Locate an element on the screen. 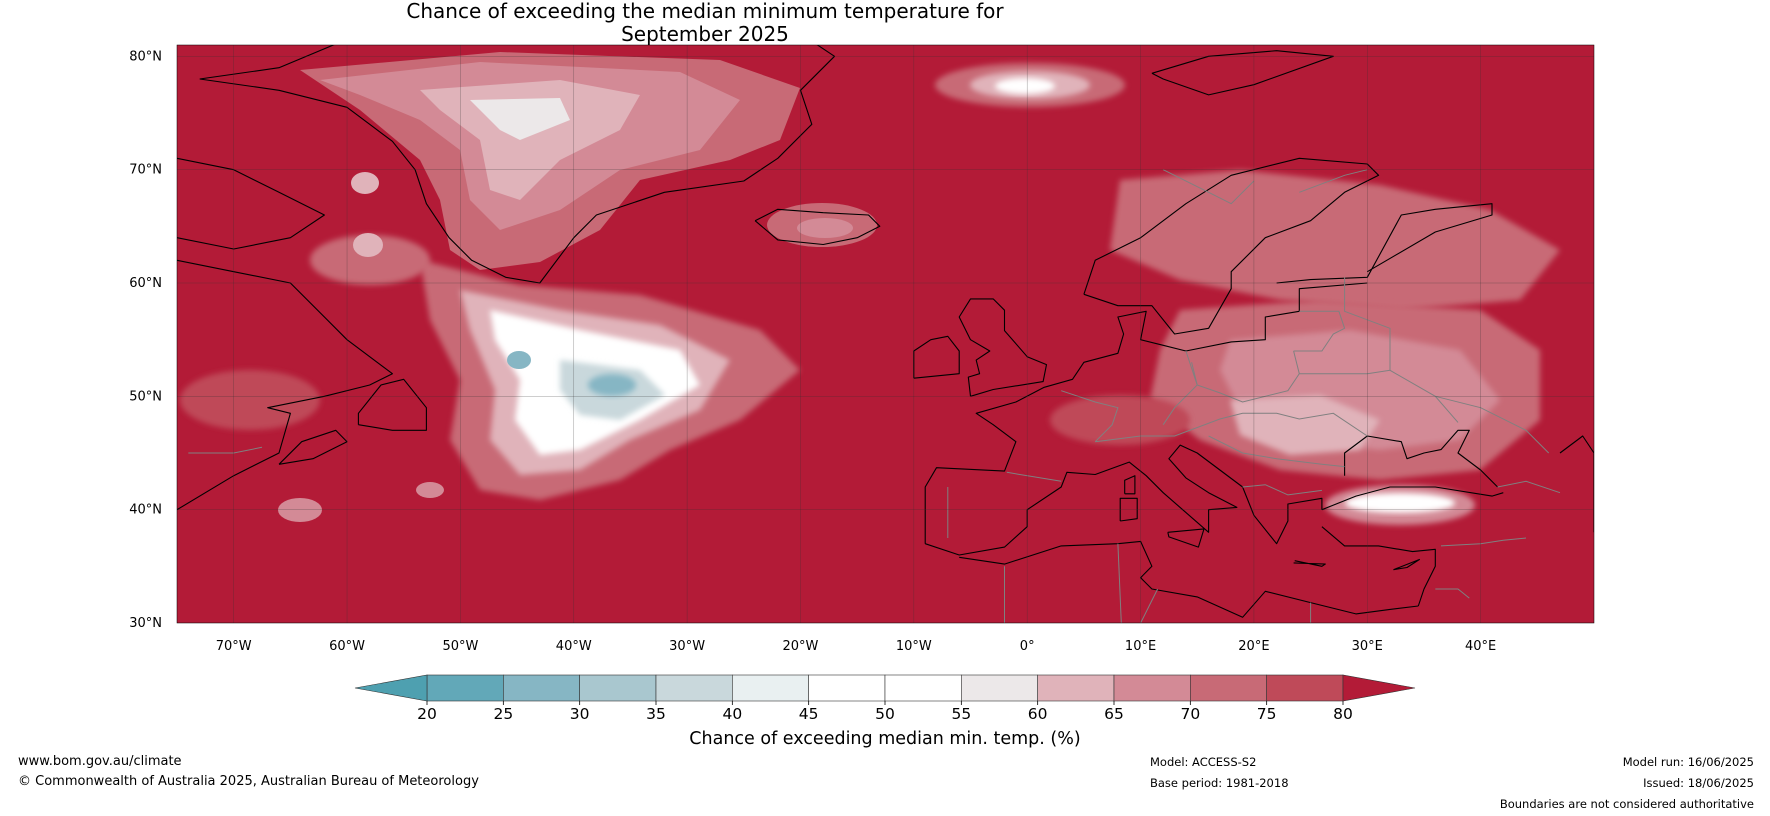 This screenshot has width=1770, height=816. labrador-field is located at coordinates (370, 260).